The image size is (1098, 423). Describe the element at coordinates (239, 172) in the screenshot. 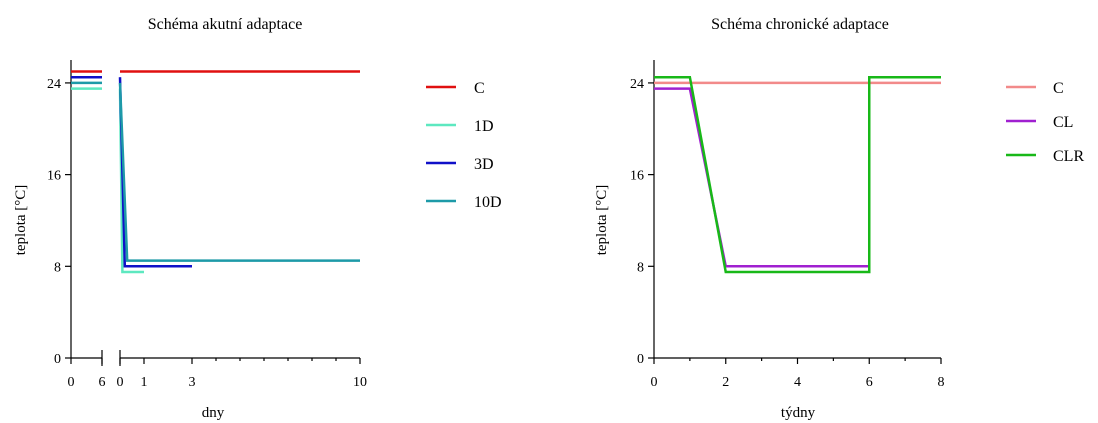

I see `series-line-10D` at that location.